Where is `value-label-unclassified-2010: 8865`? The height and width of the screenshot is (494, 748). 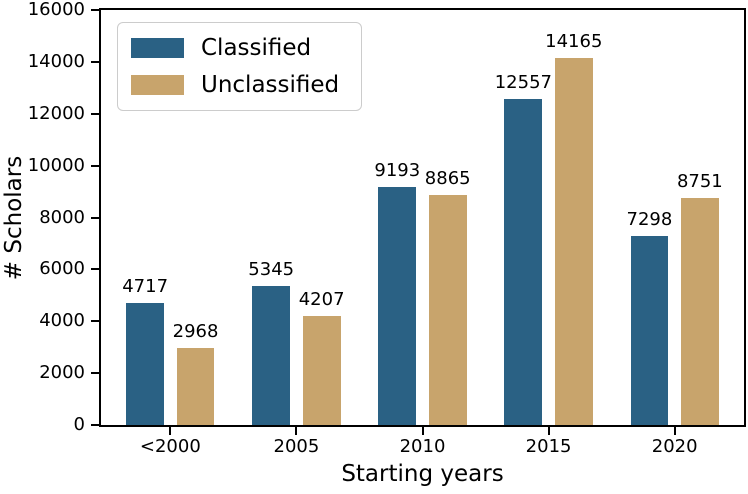 value-label-unclassified-2010: 8865 is located at coordinates (447, 179).